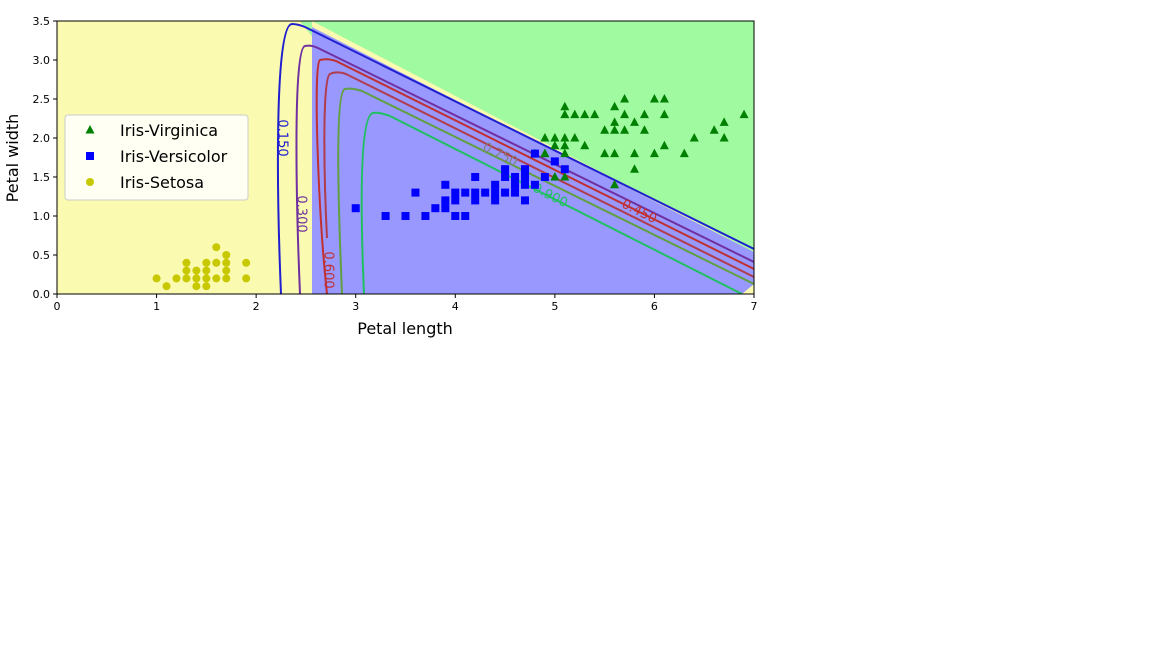 The width and height of the screenshot is (1152, 648). Describe the element at coordinates (90, 129) in the screenshot. I see `legend-marker-iris-virginica` at that location.